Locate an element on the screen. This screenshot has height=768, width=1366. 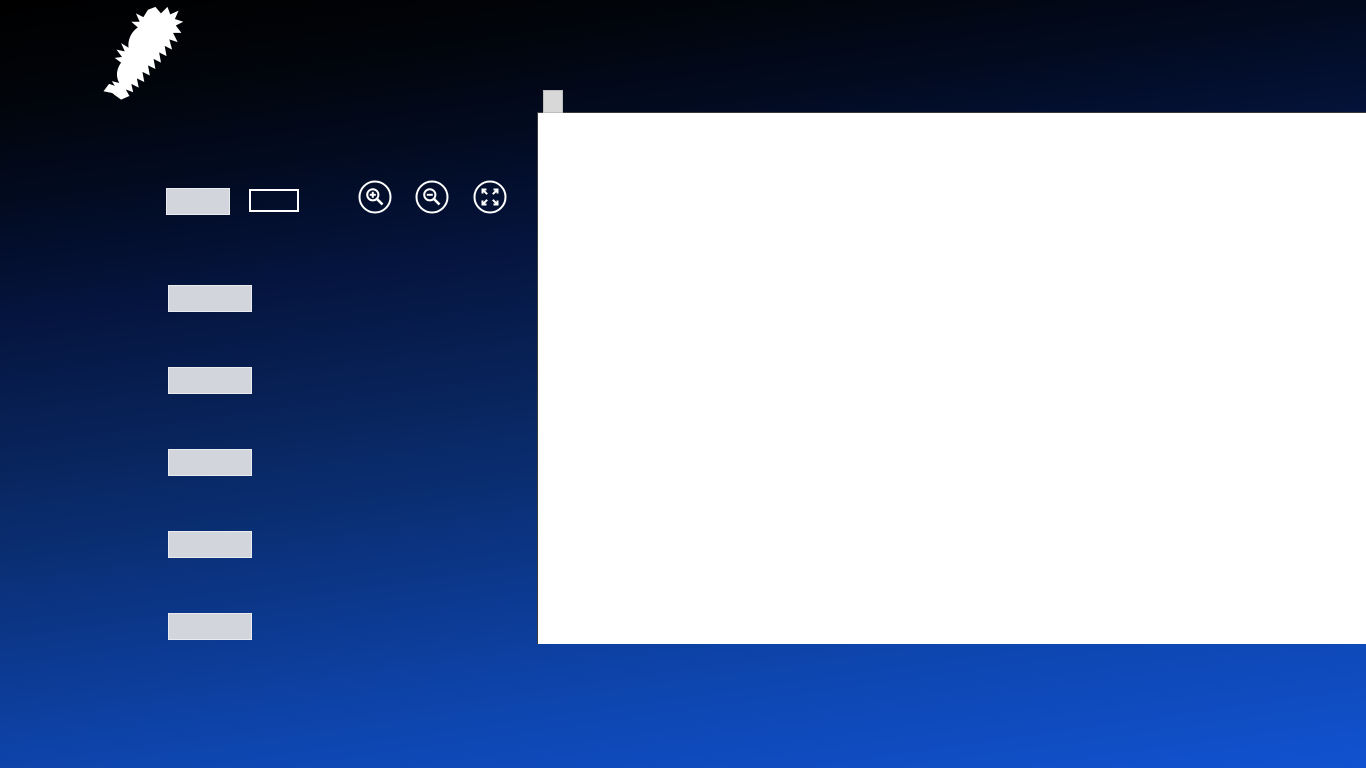
coefficient-input-x4 is located at coordinates (210, 298).